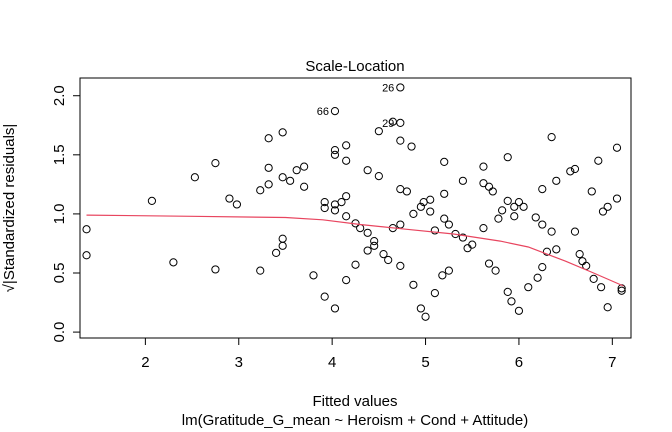 The width and height of the screenshot is (672, 432). Describe the element at coordinates (59, 332) in the screenshot. I see `y-tick-label: 0.0` at that location.